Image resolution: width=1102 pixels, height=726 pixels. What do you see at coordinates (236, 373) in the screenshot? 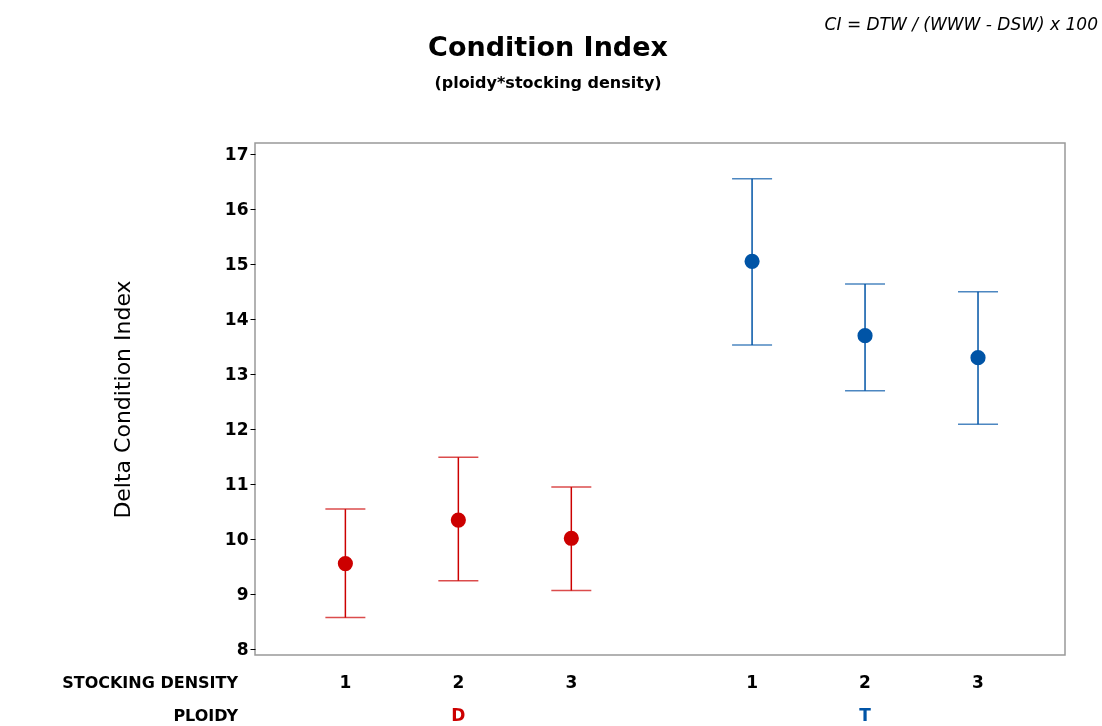
I see `y-tick-label: 13` at bounding box center [236, 373].